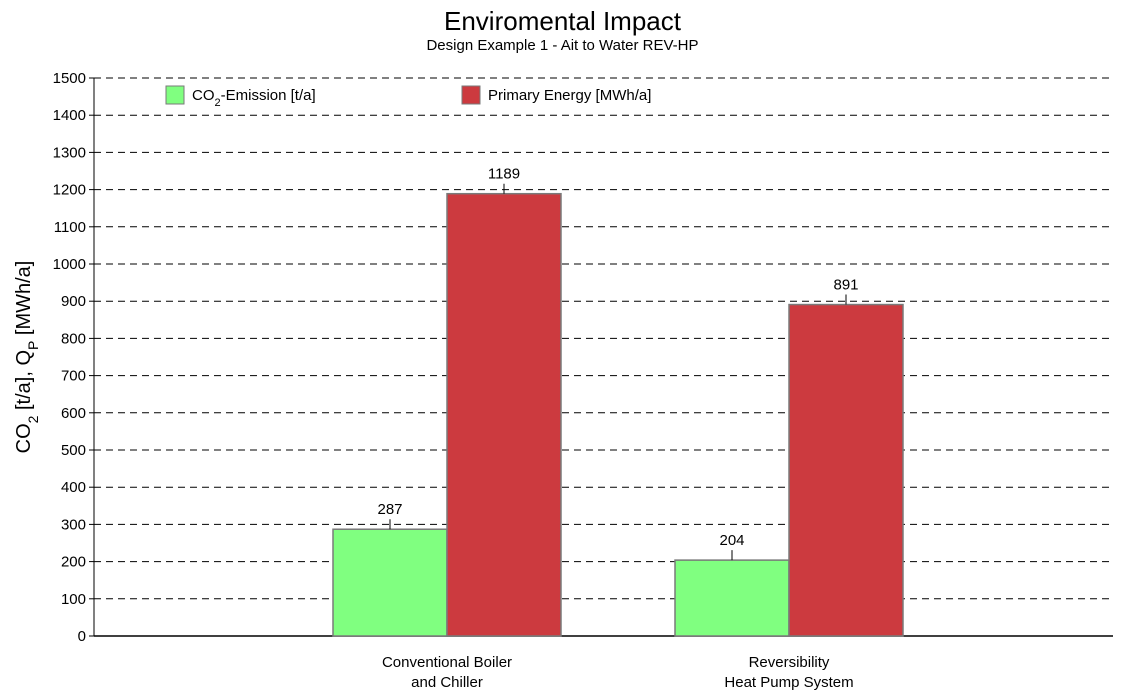 The image size is (1125, 693). I want to click on data-label: 204, so click(731, 540).